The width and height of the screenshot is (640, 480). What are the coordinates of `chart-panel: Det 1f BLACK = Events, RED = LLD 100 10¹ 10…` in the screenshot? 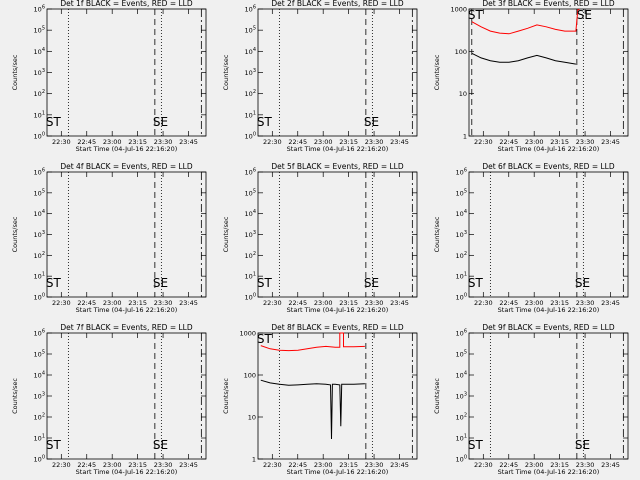 It's located at (109, 76).